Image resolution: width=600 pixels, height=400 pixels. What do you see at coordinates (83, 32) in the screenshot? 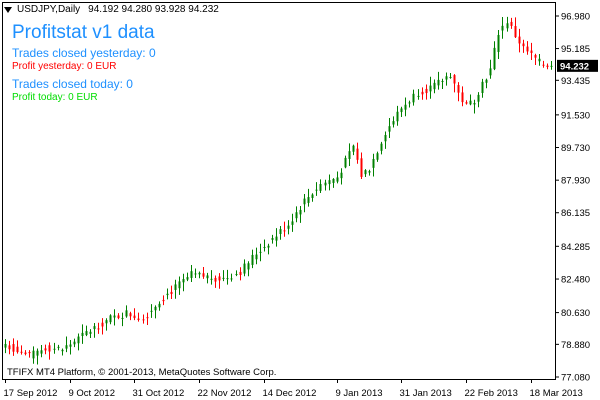
I see `profitstat-title: Profitstat v1 data` at bounding box center [83, 32].